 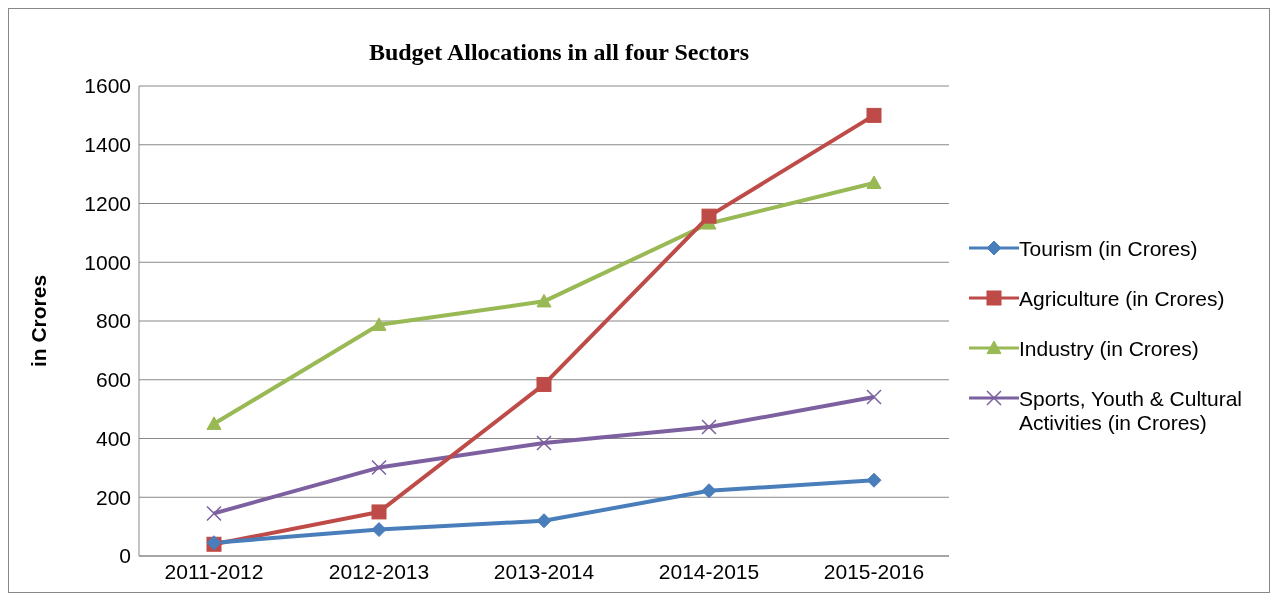 What do you see at coordinates (113, 438) in the screenshot?
I see `y-tick-label: 400` at bounding box center [113, 438].